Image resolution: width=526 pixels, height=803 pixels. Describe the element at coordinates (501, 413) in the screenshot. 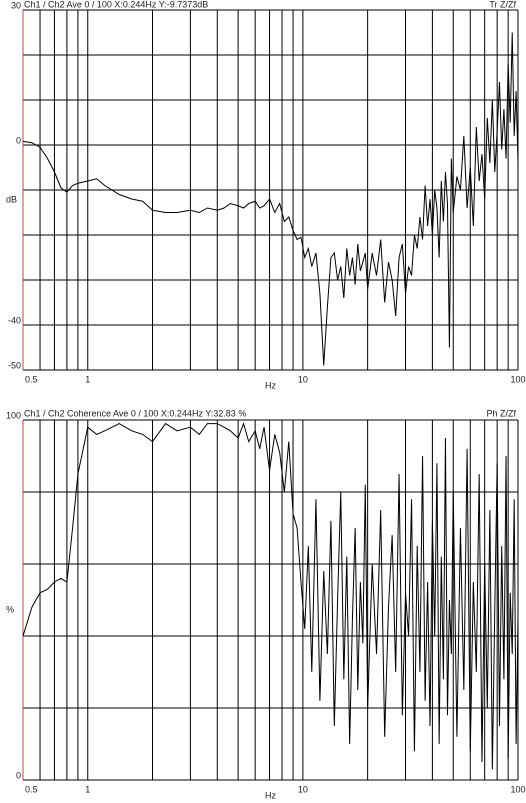

I see `trace-label: Ph Z/Zf` at that location.